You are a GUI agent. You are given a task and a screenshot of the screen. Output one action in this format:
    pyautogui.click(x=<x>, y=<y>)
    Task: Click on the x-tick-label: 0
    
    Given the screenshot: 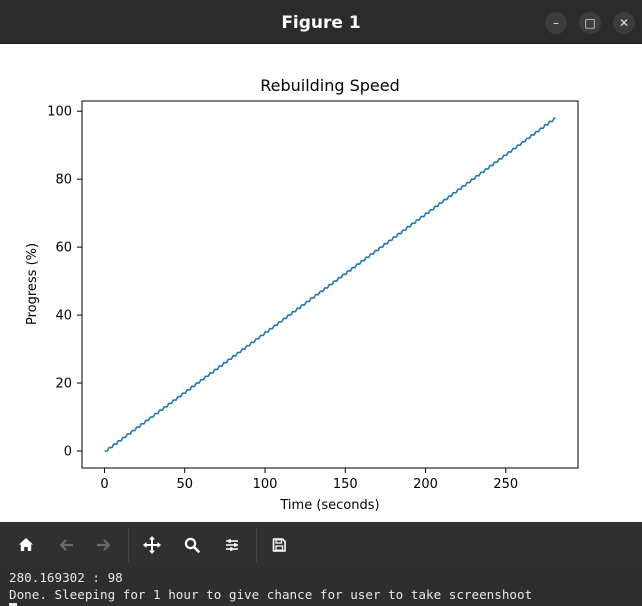 What is the action you would take?
    pyautogui.click(x=104, y=484)
    